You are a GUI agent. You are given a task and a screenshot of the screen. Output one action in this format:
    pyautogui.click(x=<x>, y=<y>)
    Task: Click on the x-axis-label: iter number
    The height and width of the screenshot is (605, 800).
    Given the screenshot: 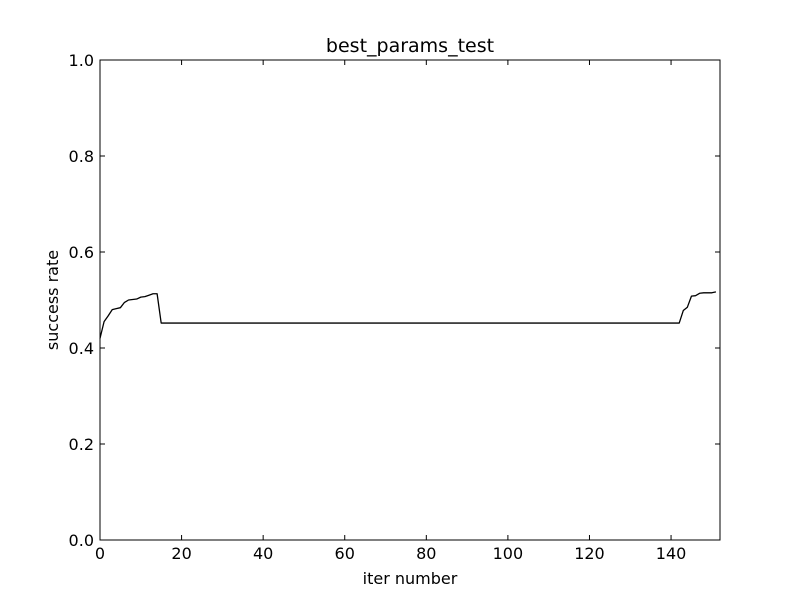 What is the action you would take?
    pyautogui.click(x=410, y=578)
    